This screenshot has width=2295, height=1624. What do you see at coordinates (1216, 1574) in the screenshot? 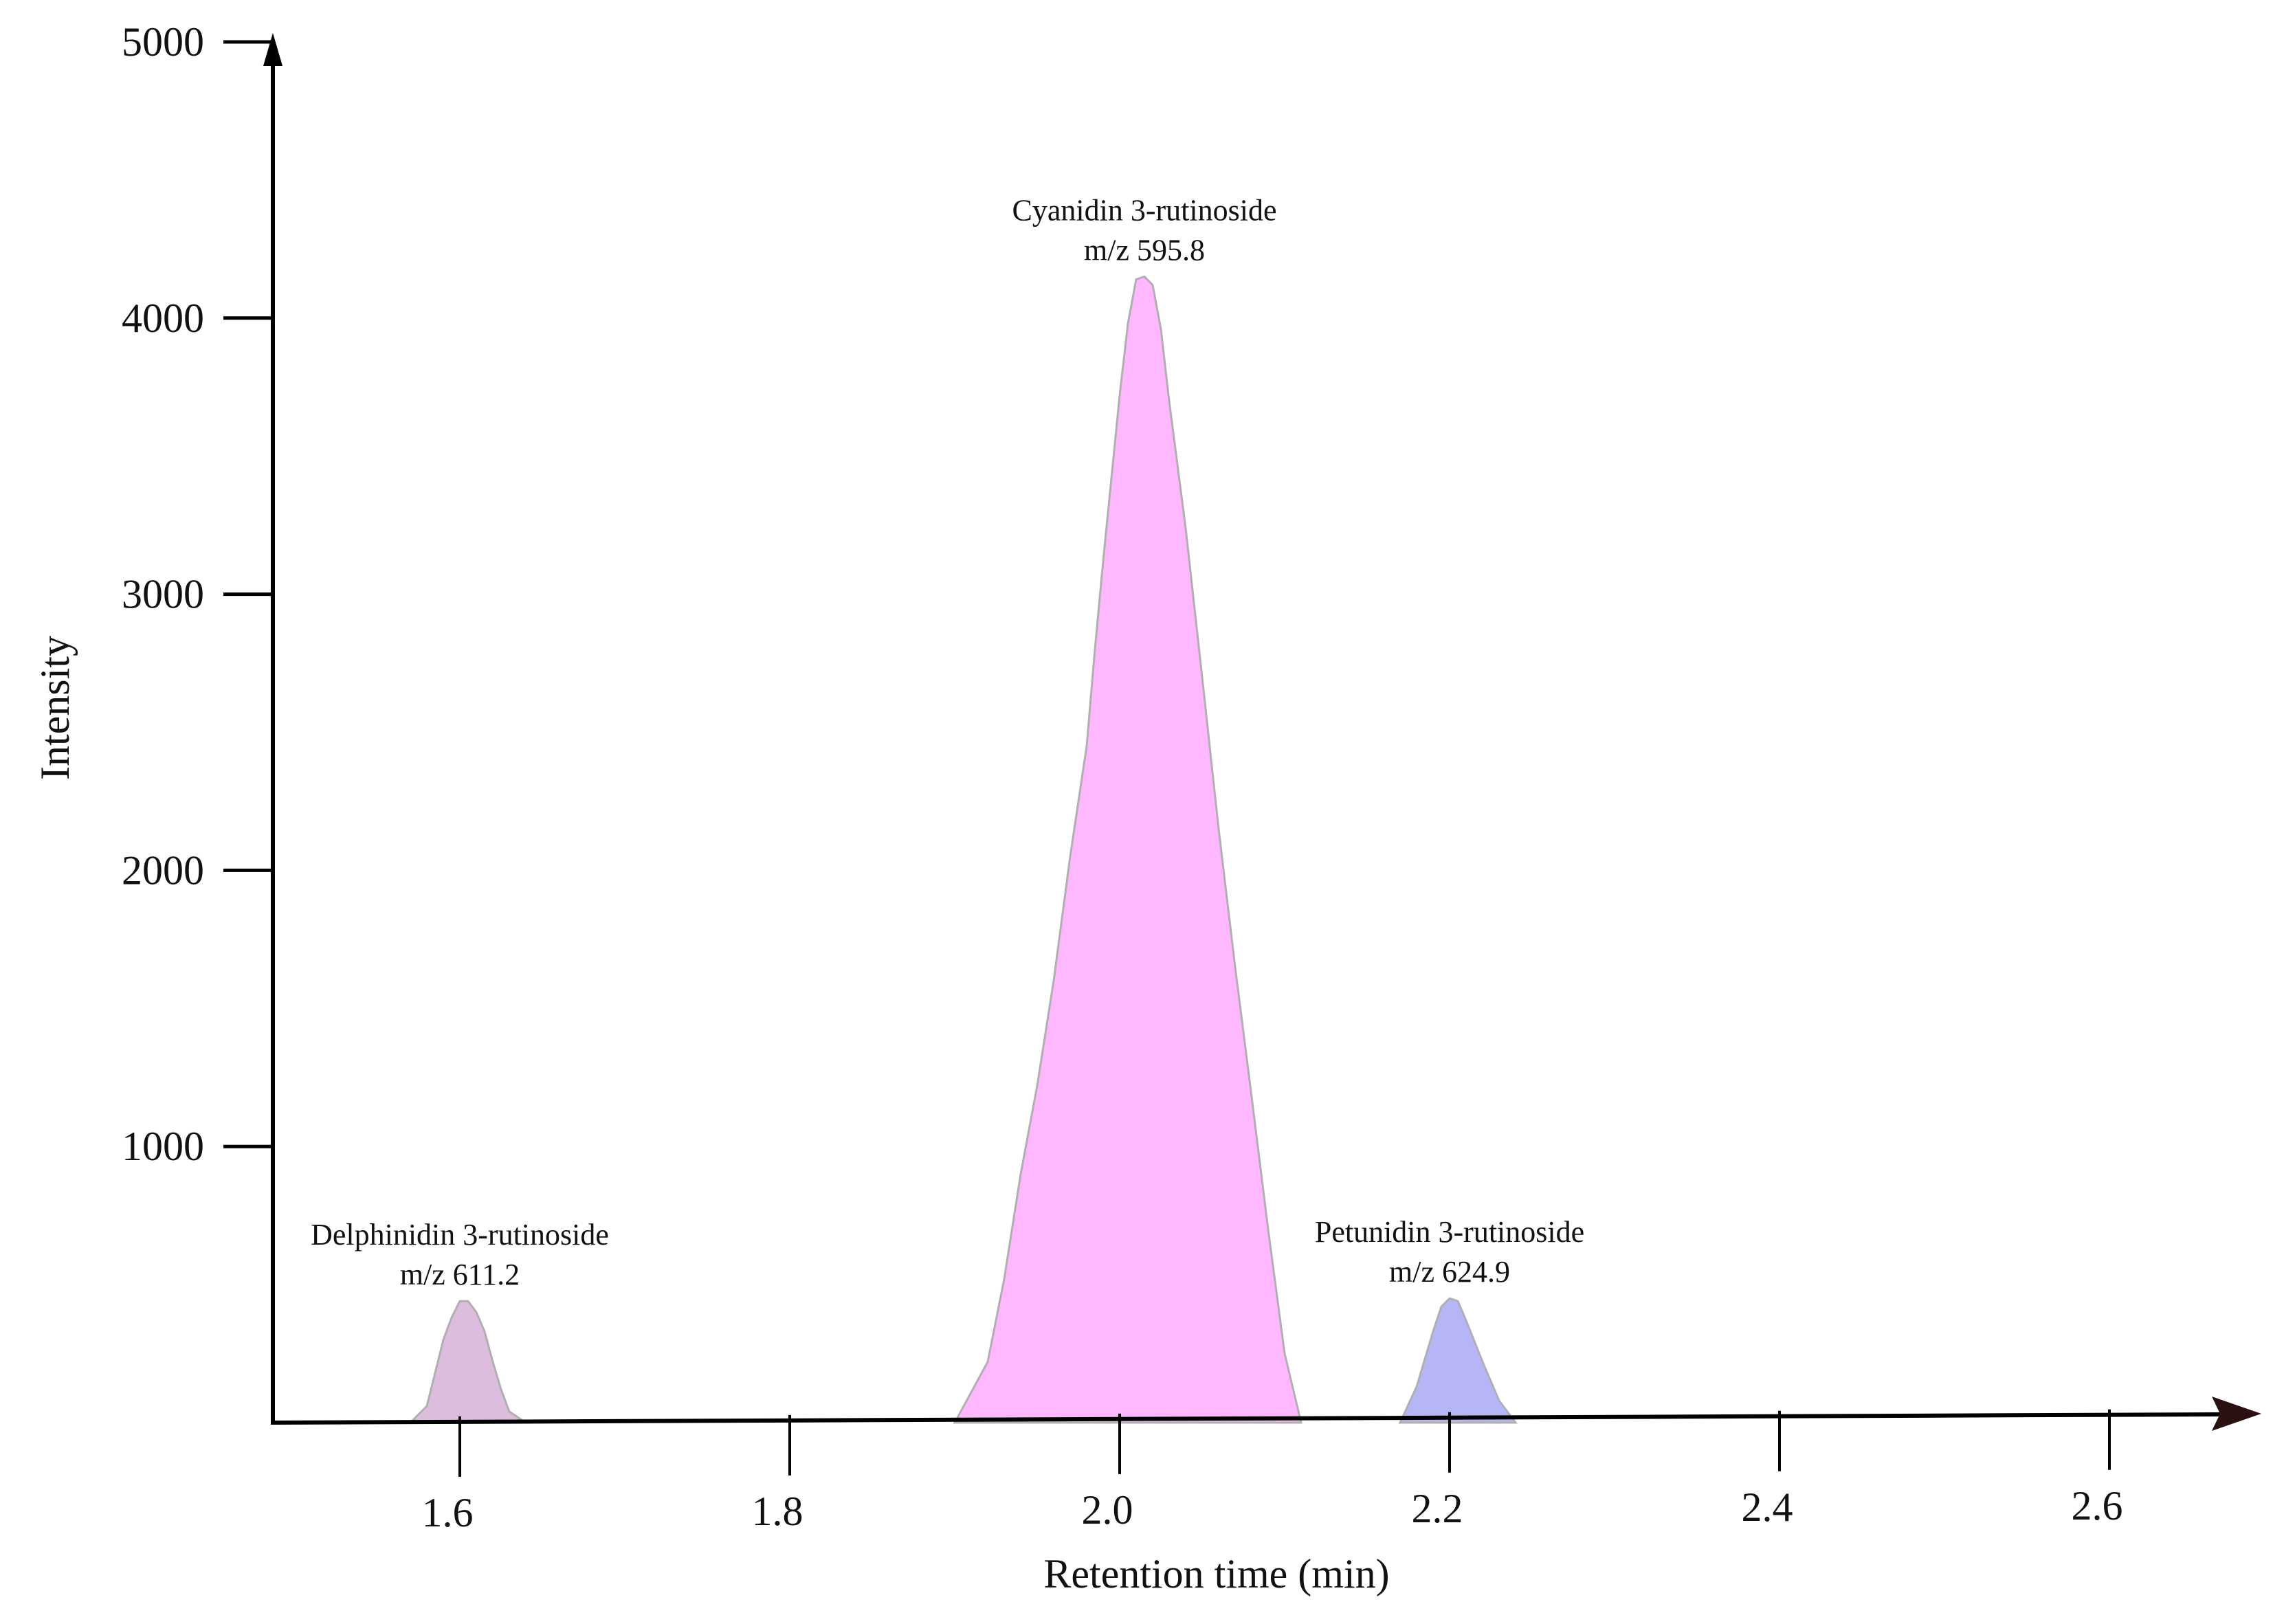
I see `x-axis-title: Retention time (min)` at bounding box center [1216, 1574].